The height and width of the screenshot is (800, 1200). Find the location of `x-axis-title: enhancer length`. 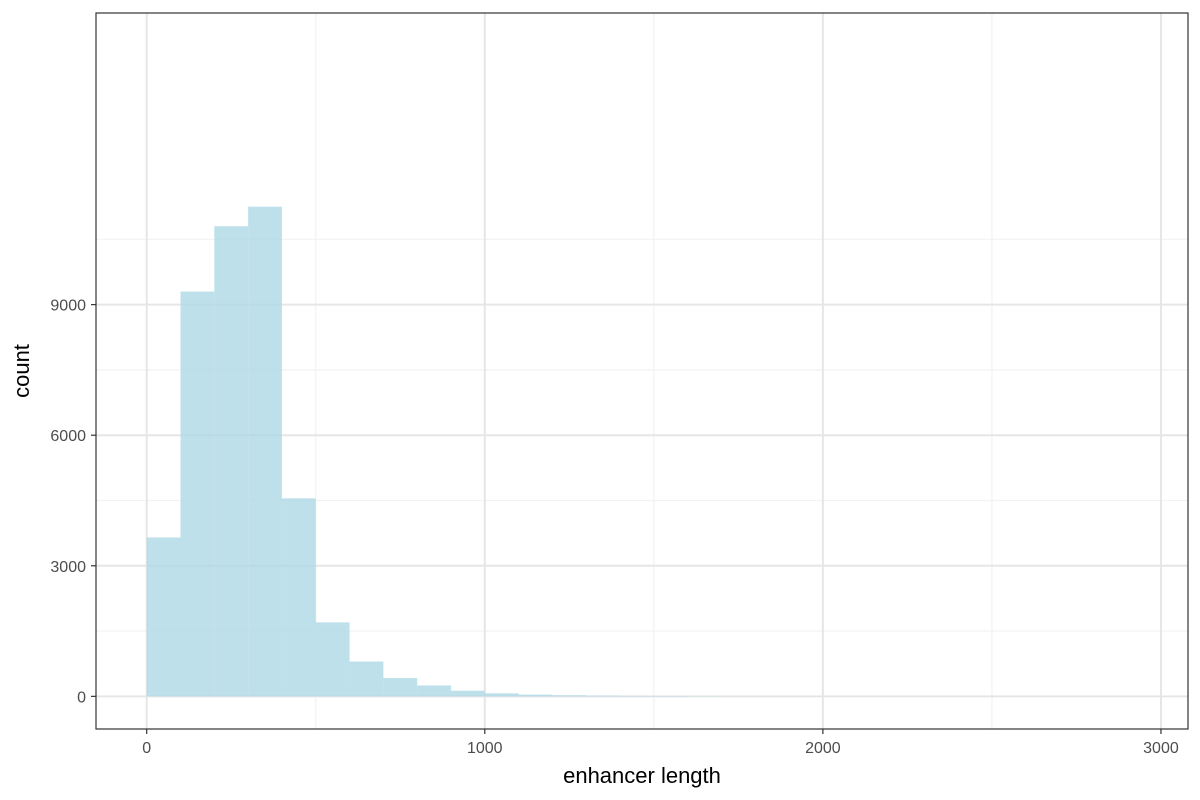

x-axis-title: enhancer length is located at coordinates (642, 775).